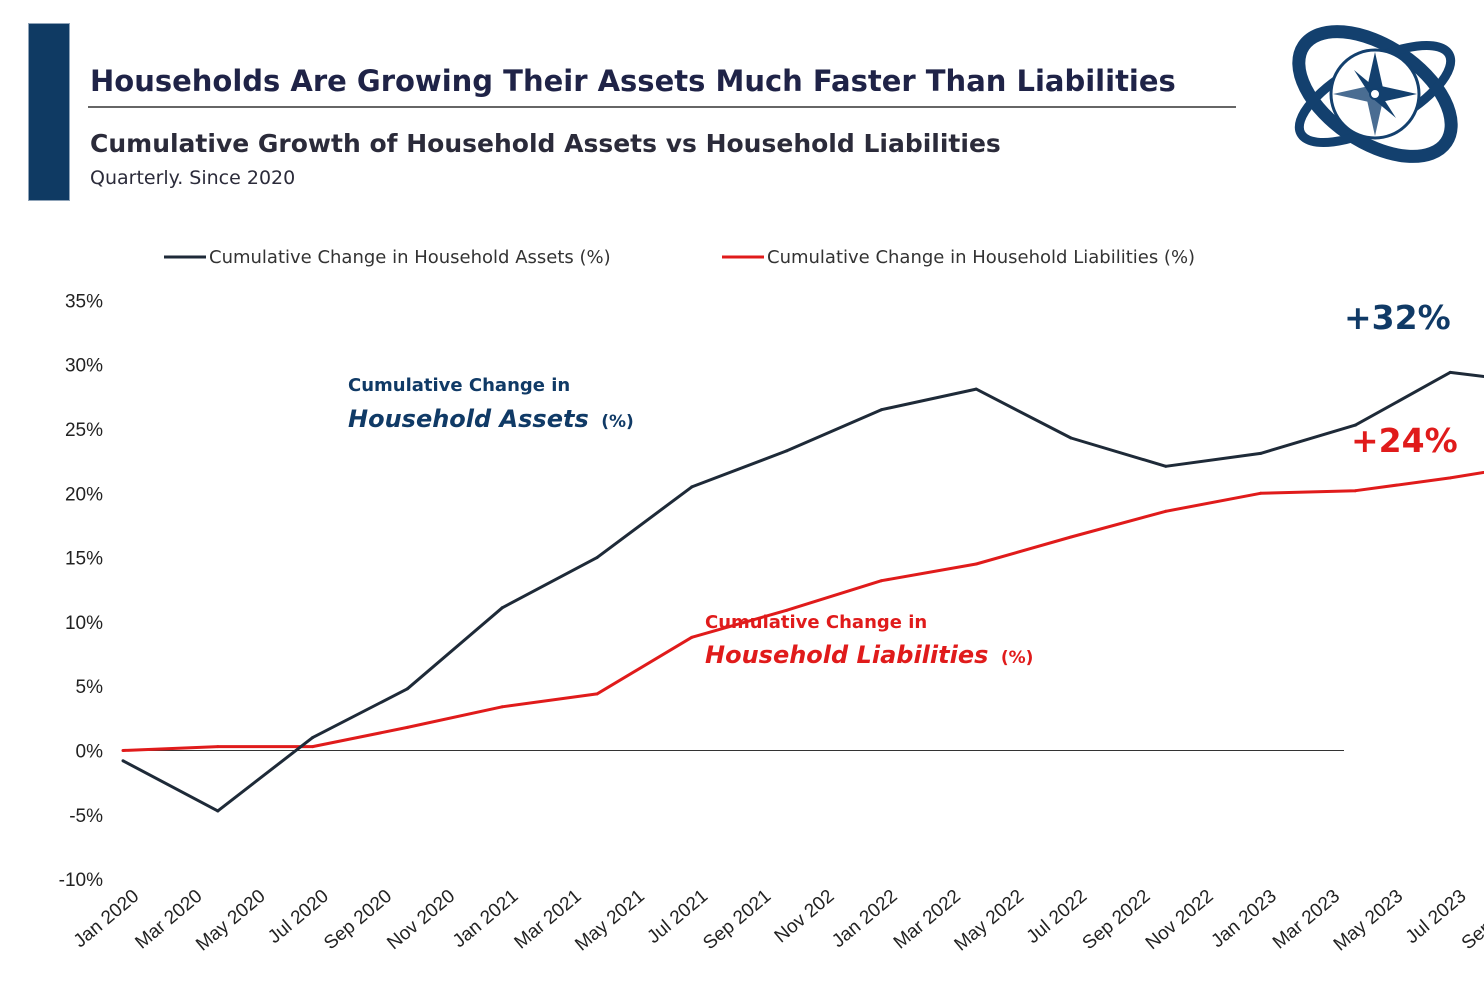 The image size is (1484, 998). I want to click on y-tick-label: 25%, so click(84, 430).